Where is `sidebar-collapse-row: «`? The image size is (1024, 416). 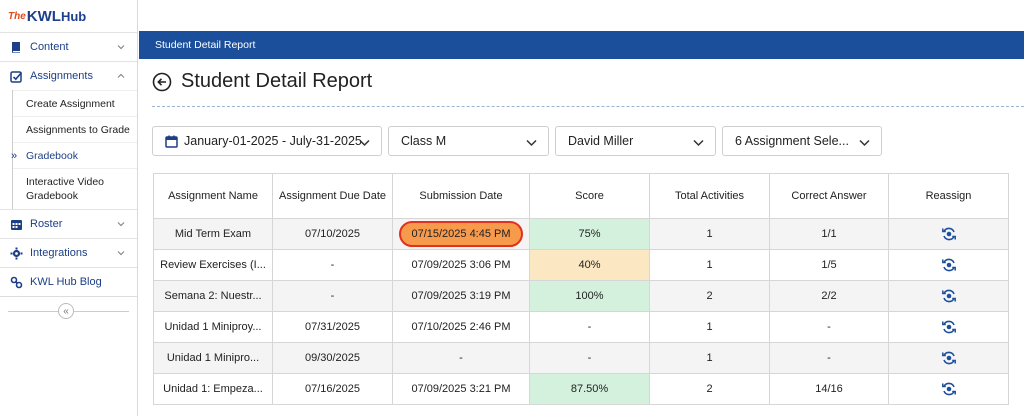
sidebar-collapse-row: « is located at coordinates (68, 310).